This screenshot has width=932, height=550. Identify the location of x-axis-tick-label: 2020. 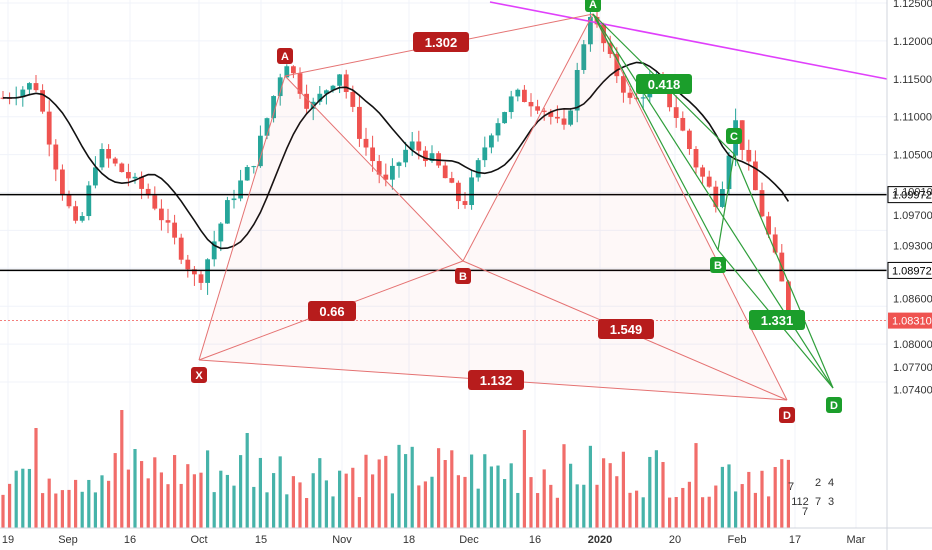
(600, 540).